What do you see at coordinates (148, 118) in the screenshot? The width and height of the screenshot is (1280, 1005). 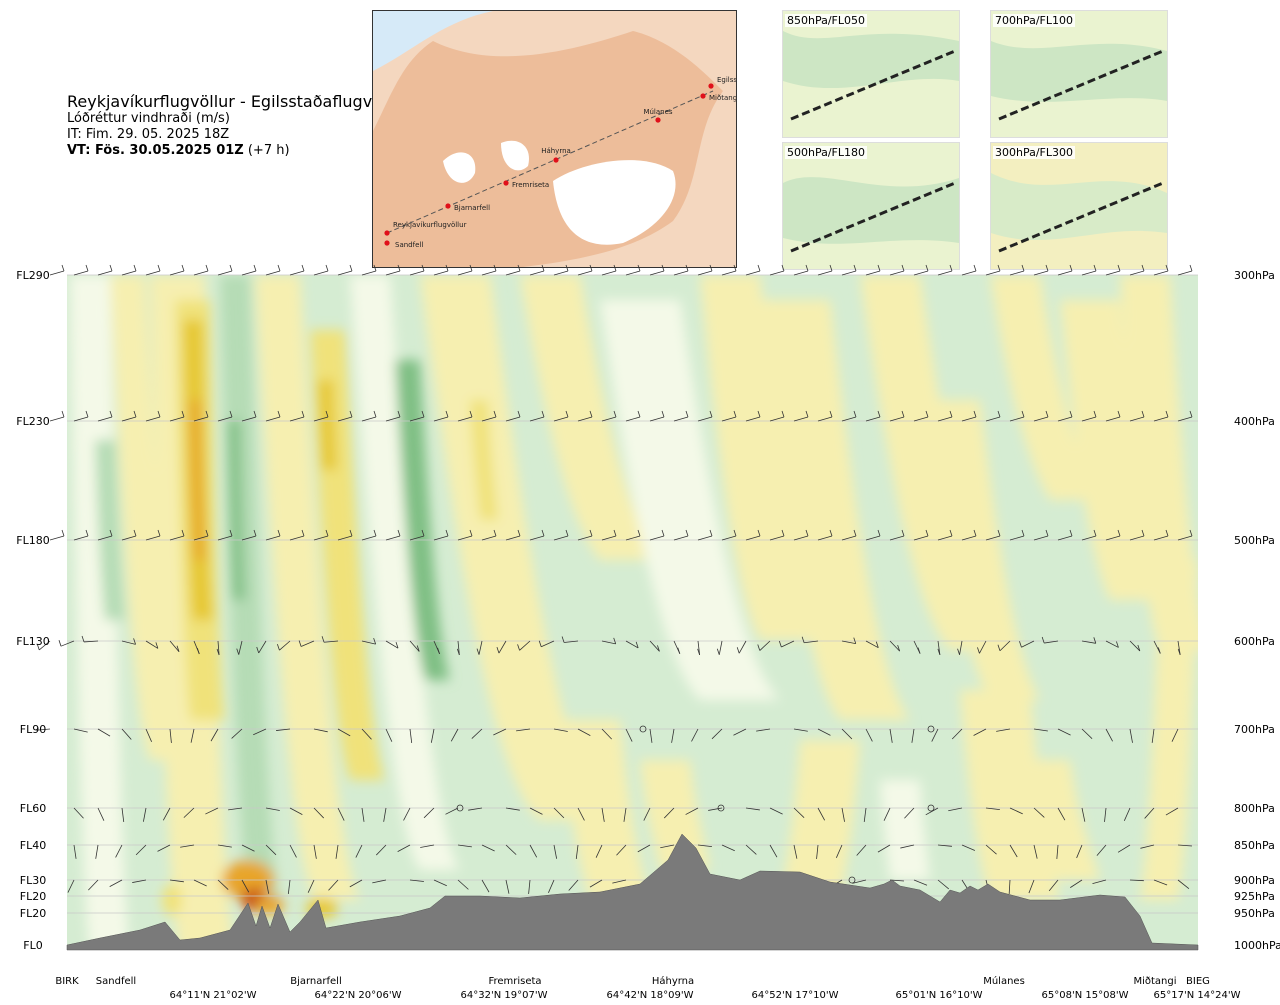 I see `product-name: Lóðréttur vindhraði (m/s)` at bounding box center [148, 118].